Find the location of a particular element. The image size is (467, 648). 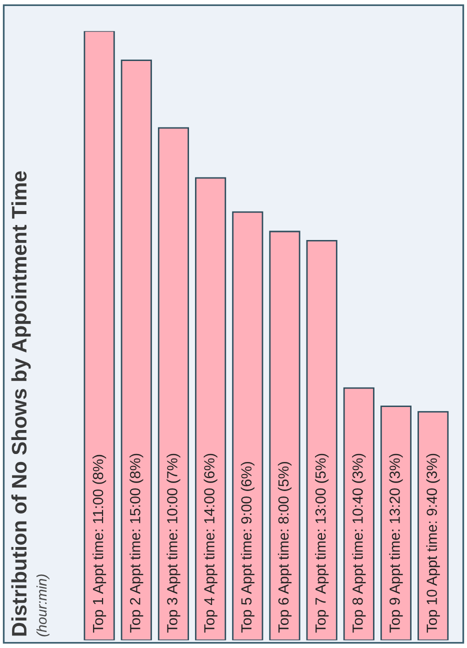

x-tick-label: Top 9 Appt time: 13:20 (3%) is located at coordinates (396, 543).